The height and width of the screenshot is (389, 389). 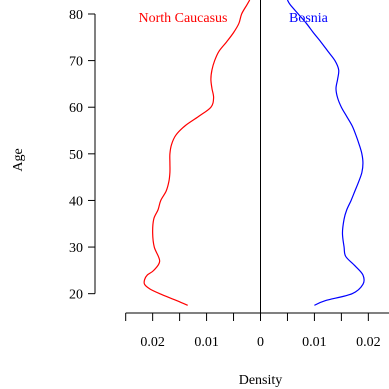 I want to click on y-tick-label: 70, so click(x=76, y=62).